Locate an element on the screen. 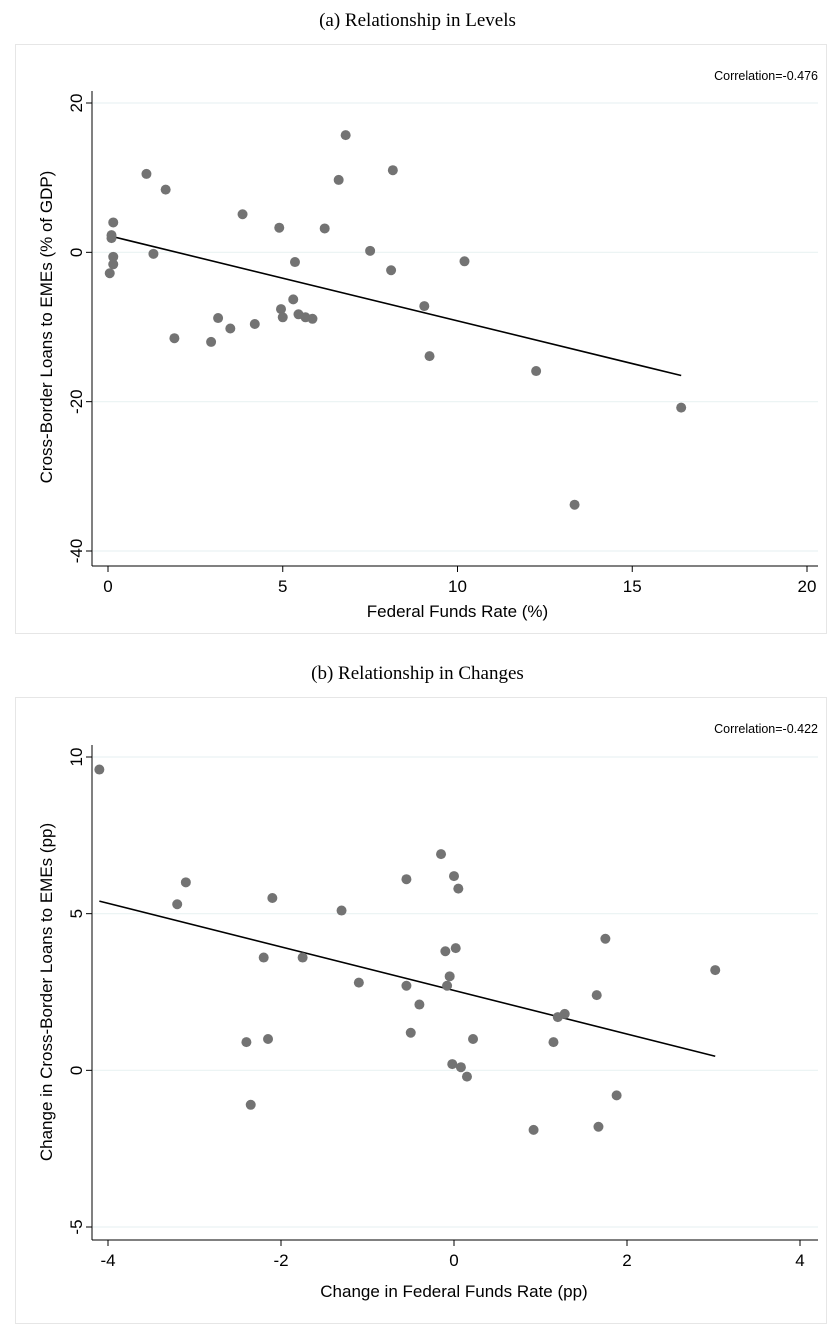 The width and height of the screenshot is (835, 1324). a-x-tick-label: 0 is located at coordinates (107, 586).